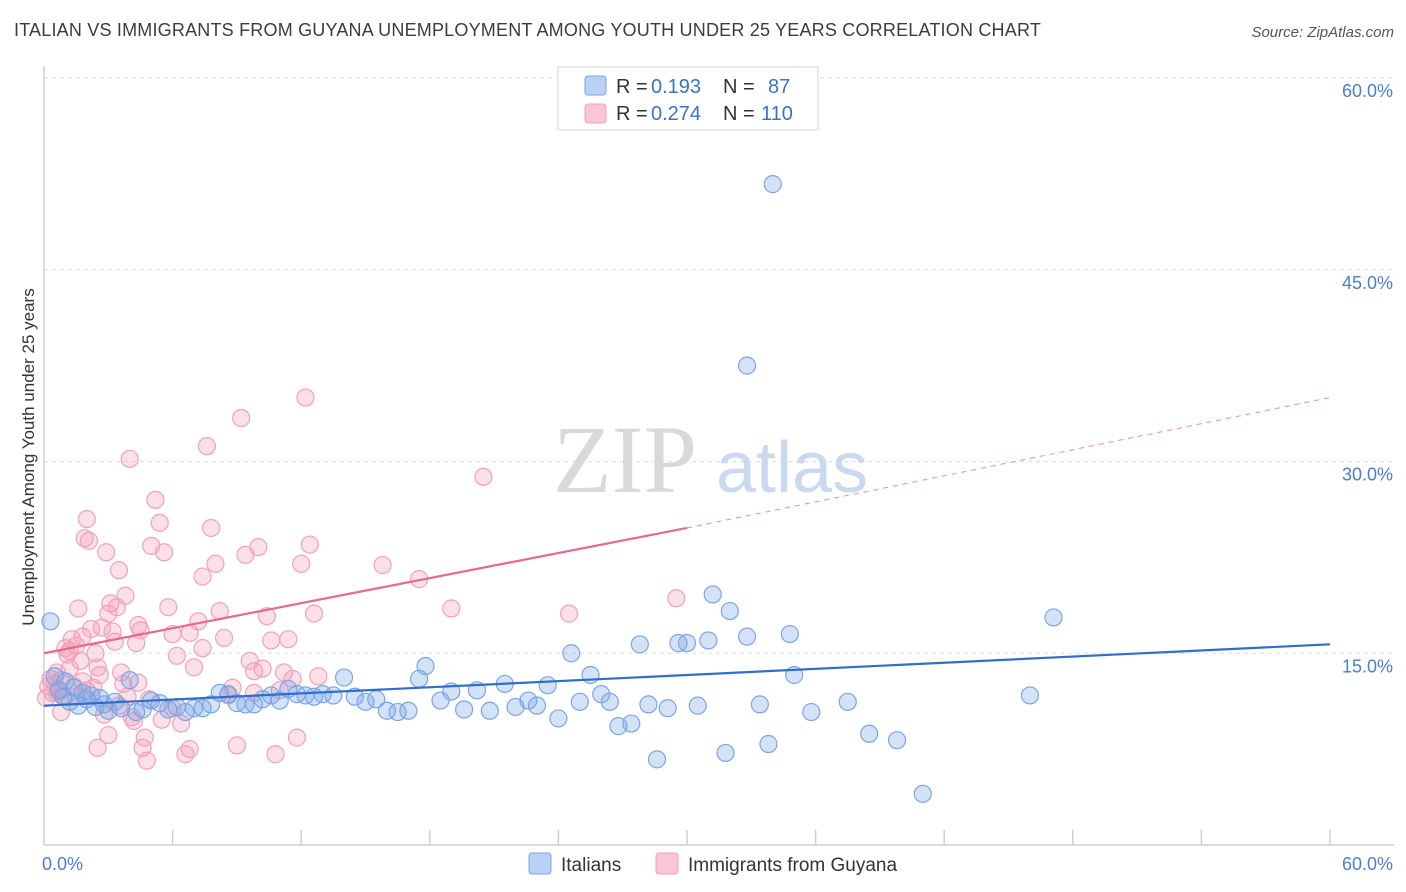 Image resolution: width=1406 pixels, height=892 pixels. Describe the element at coordinates (1367, 91) in the screenshot. I see `y-tick-label: 60.0%` at that location.